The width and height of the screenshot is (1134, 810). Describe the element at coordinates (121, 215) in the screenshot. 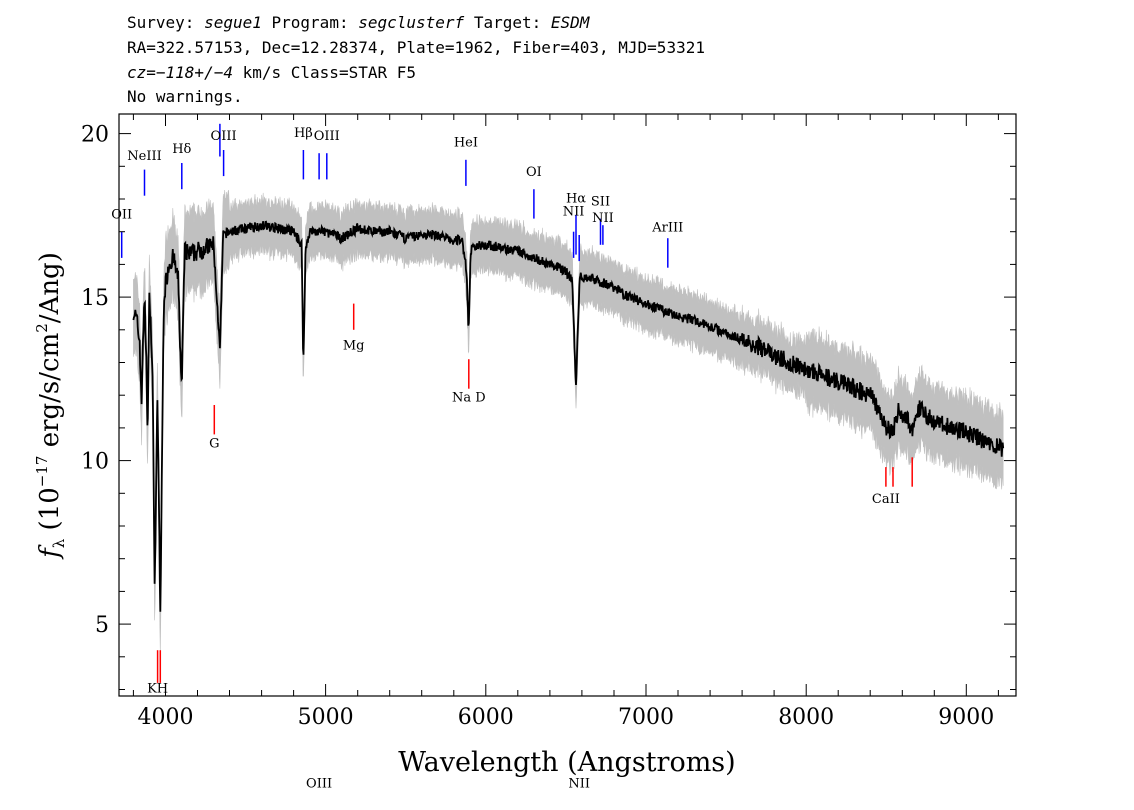

I see `emission-line-label: OII` at that location.